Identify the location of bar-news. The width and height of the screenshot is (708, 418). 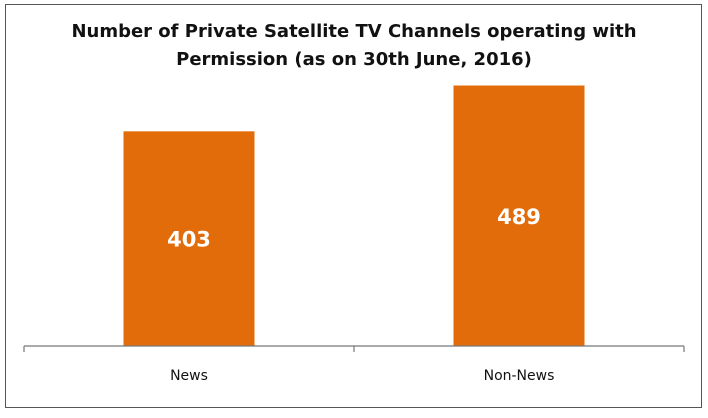
(189, 238).